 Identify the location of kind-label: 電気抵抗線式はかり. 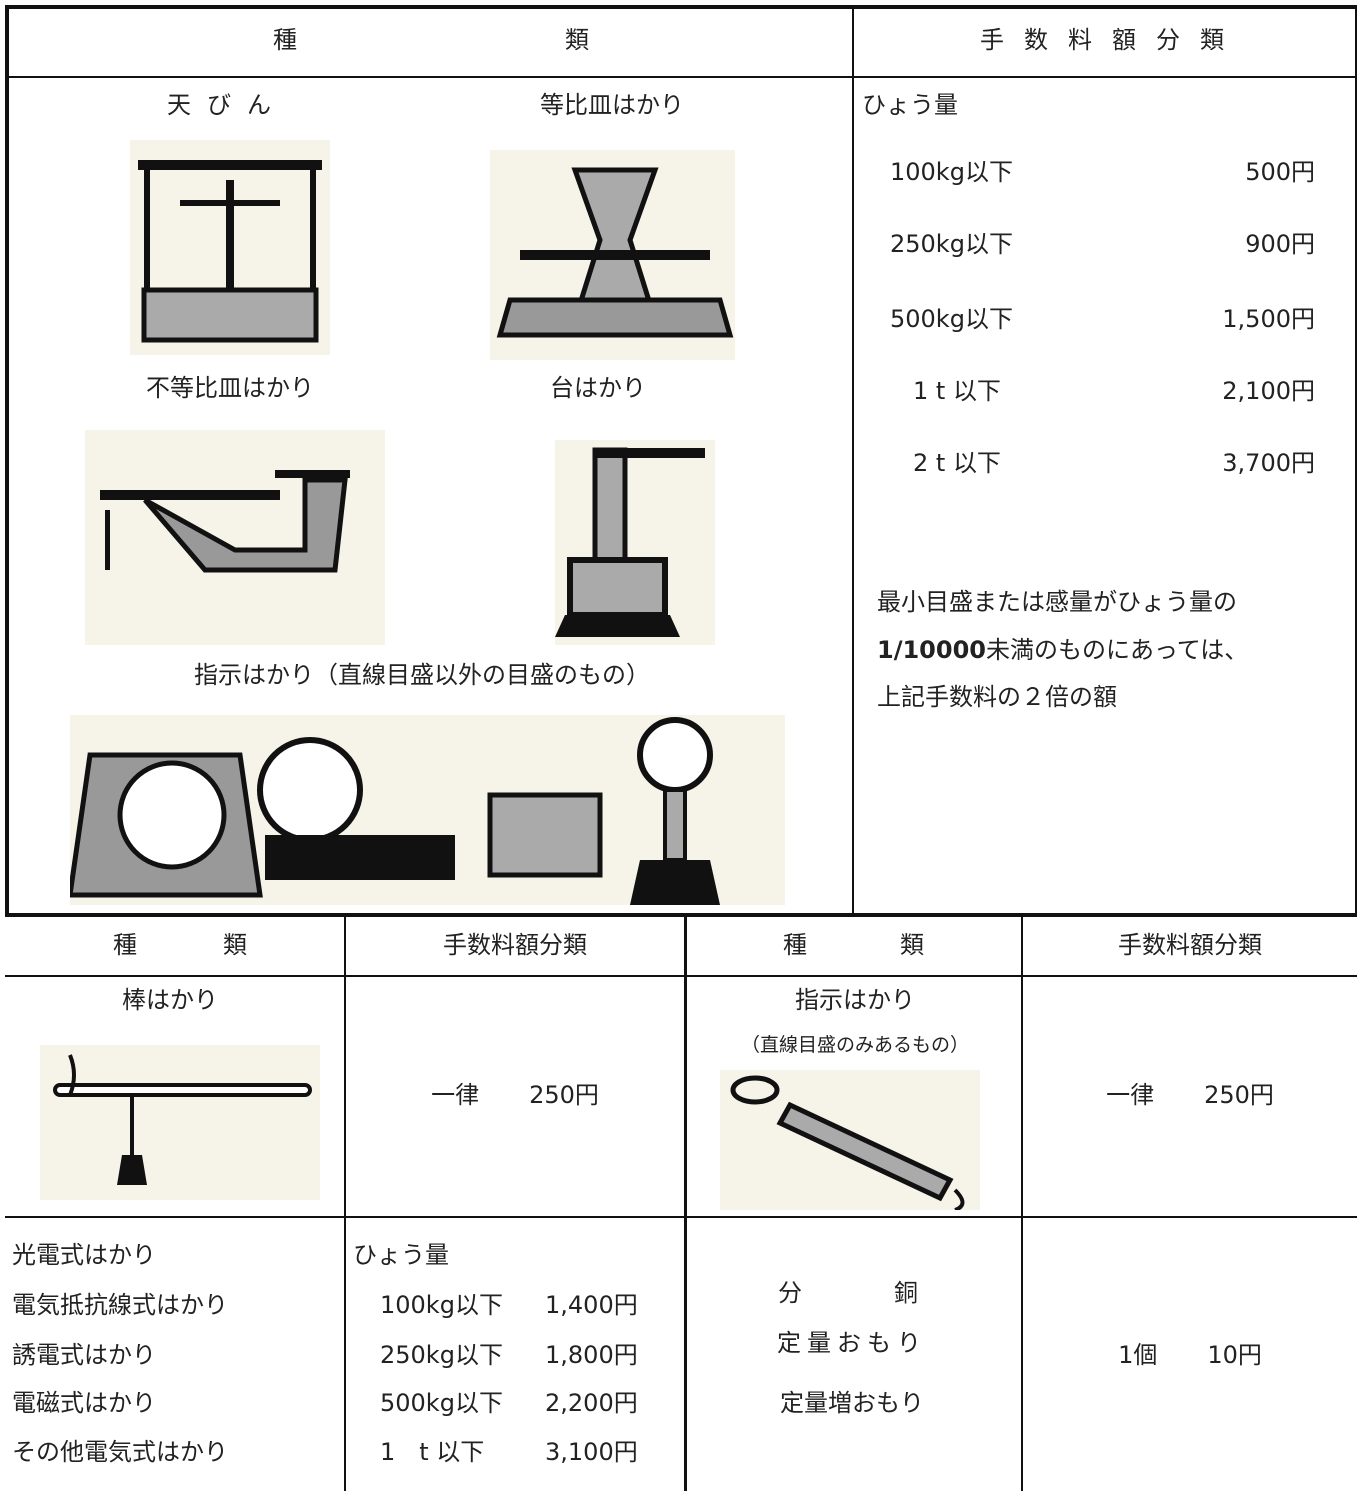
(120, 1305).